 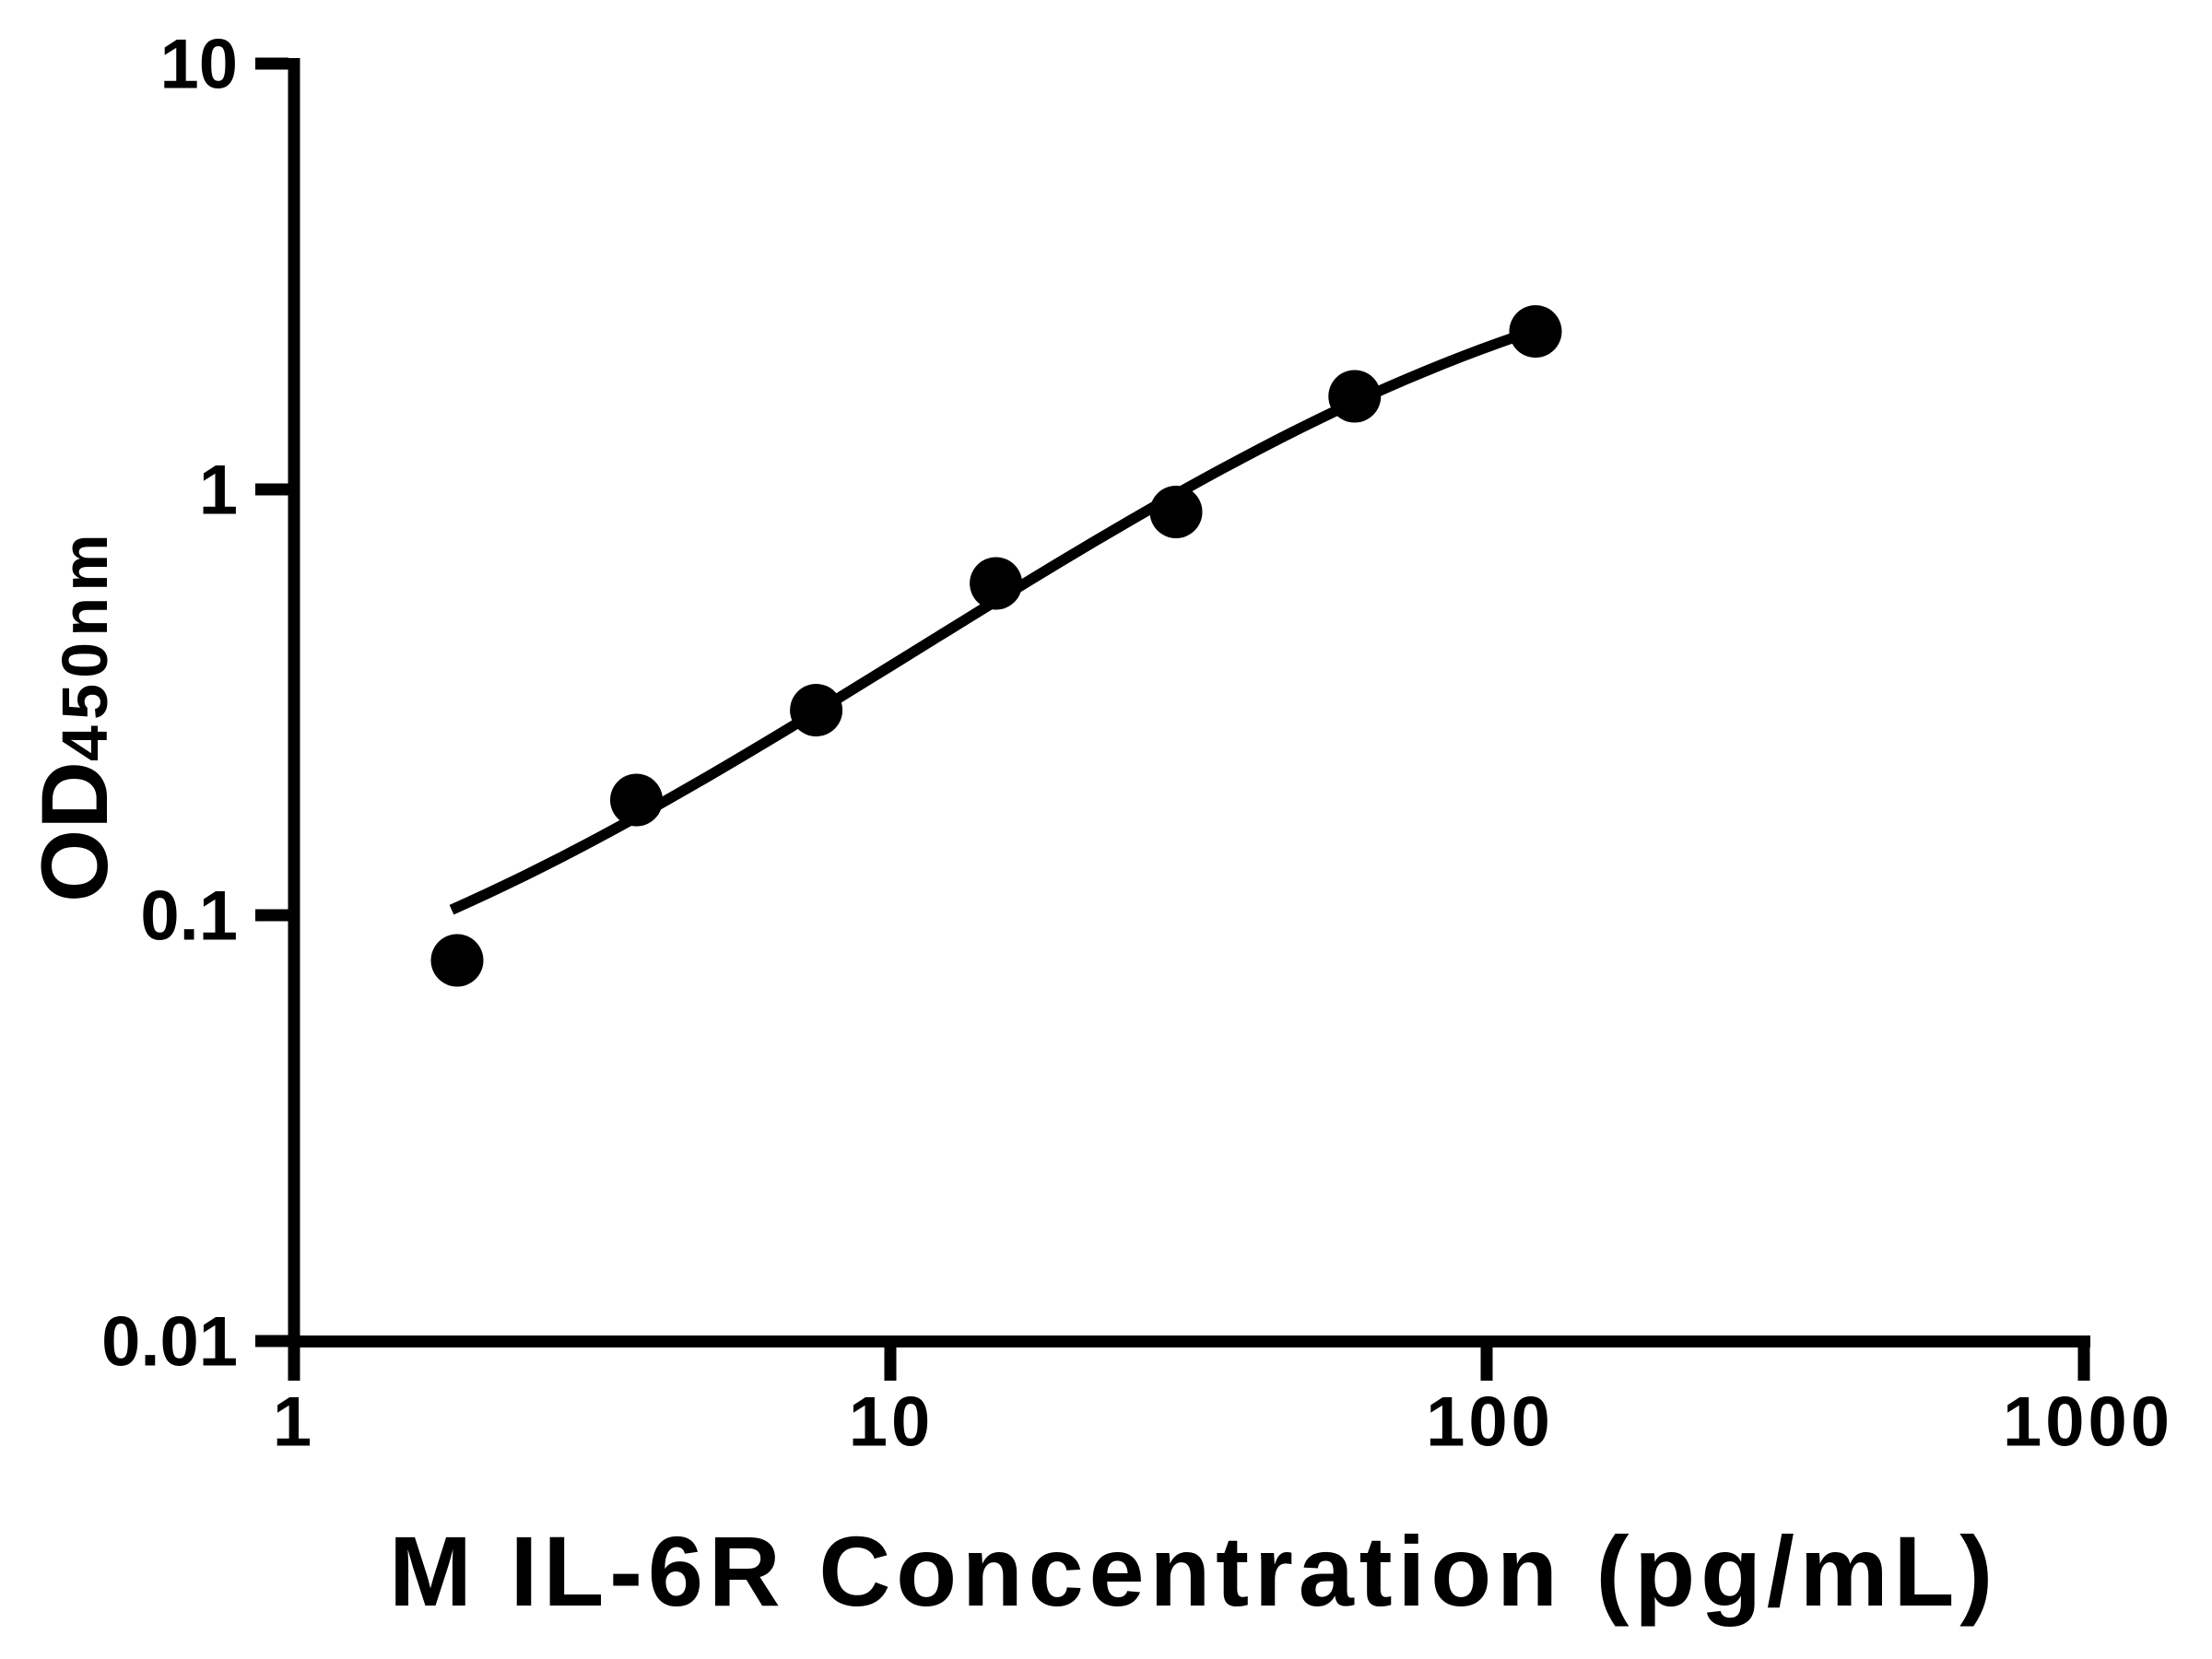 What do you see at coordinates (169, 1342) in the screenshot?
I see `svg-text: 0.01` at bounding box center [169, 1342].